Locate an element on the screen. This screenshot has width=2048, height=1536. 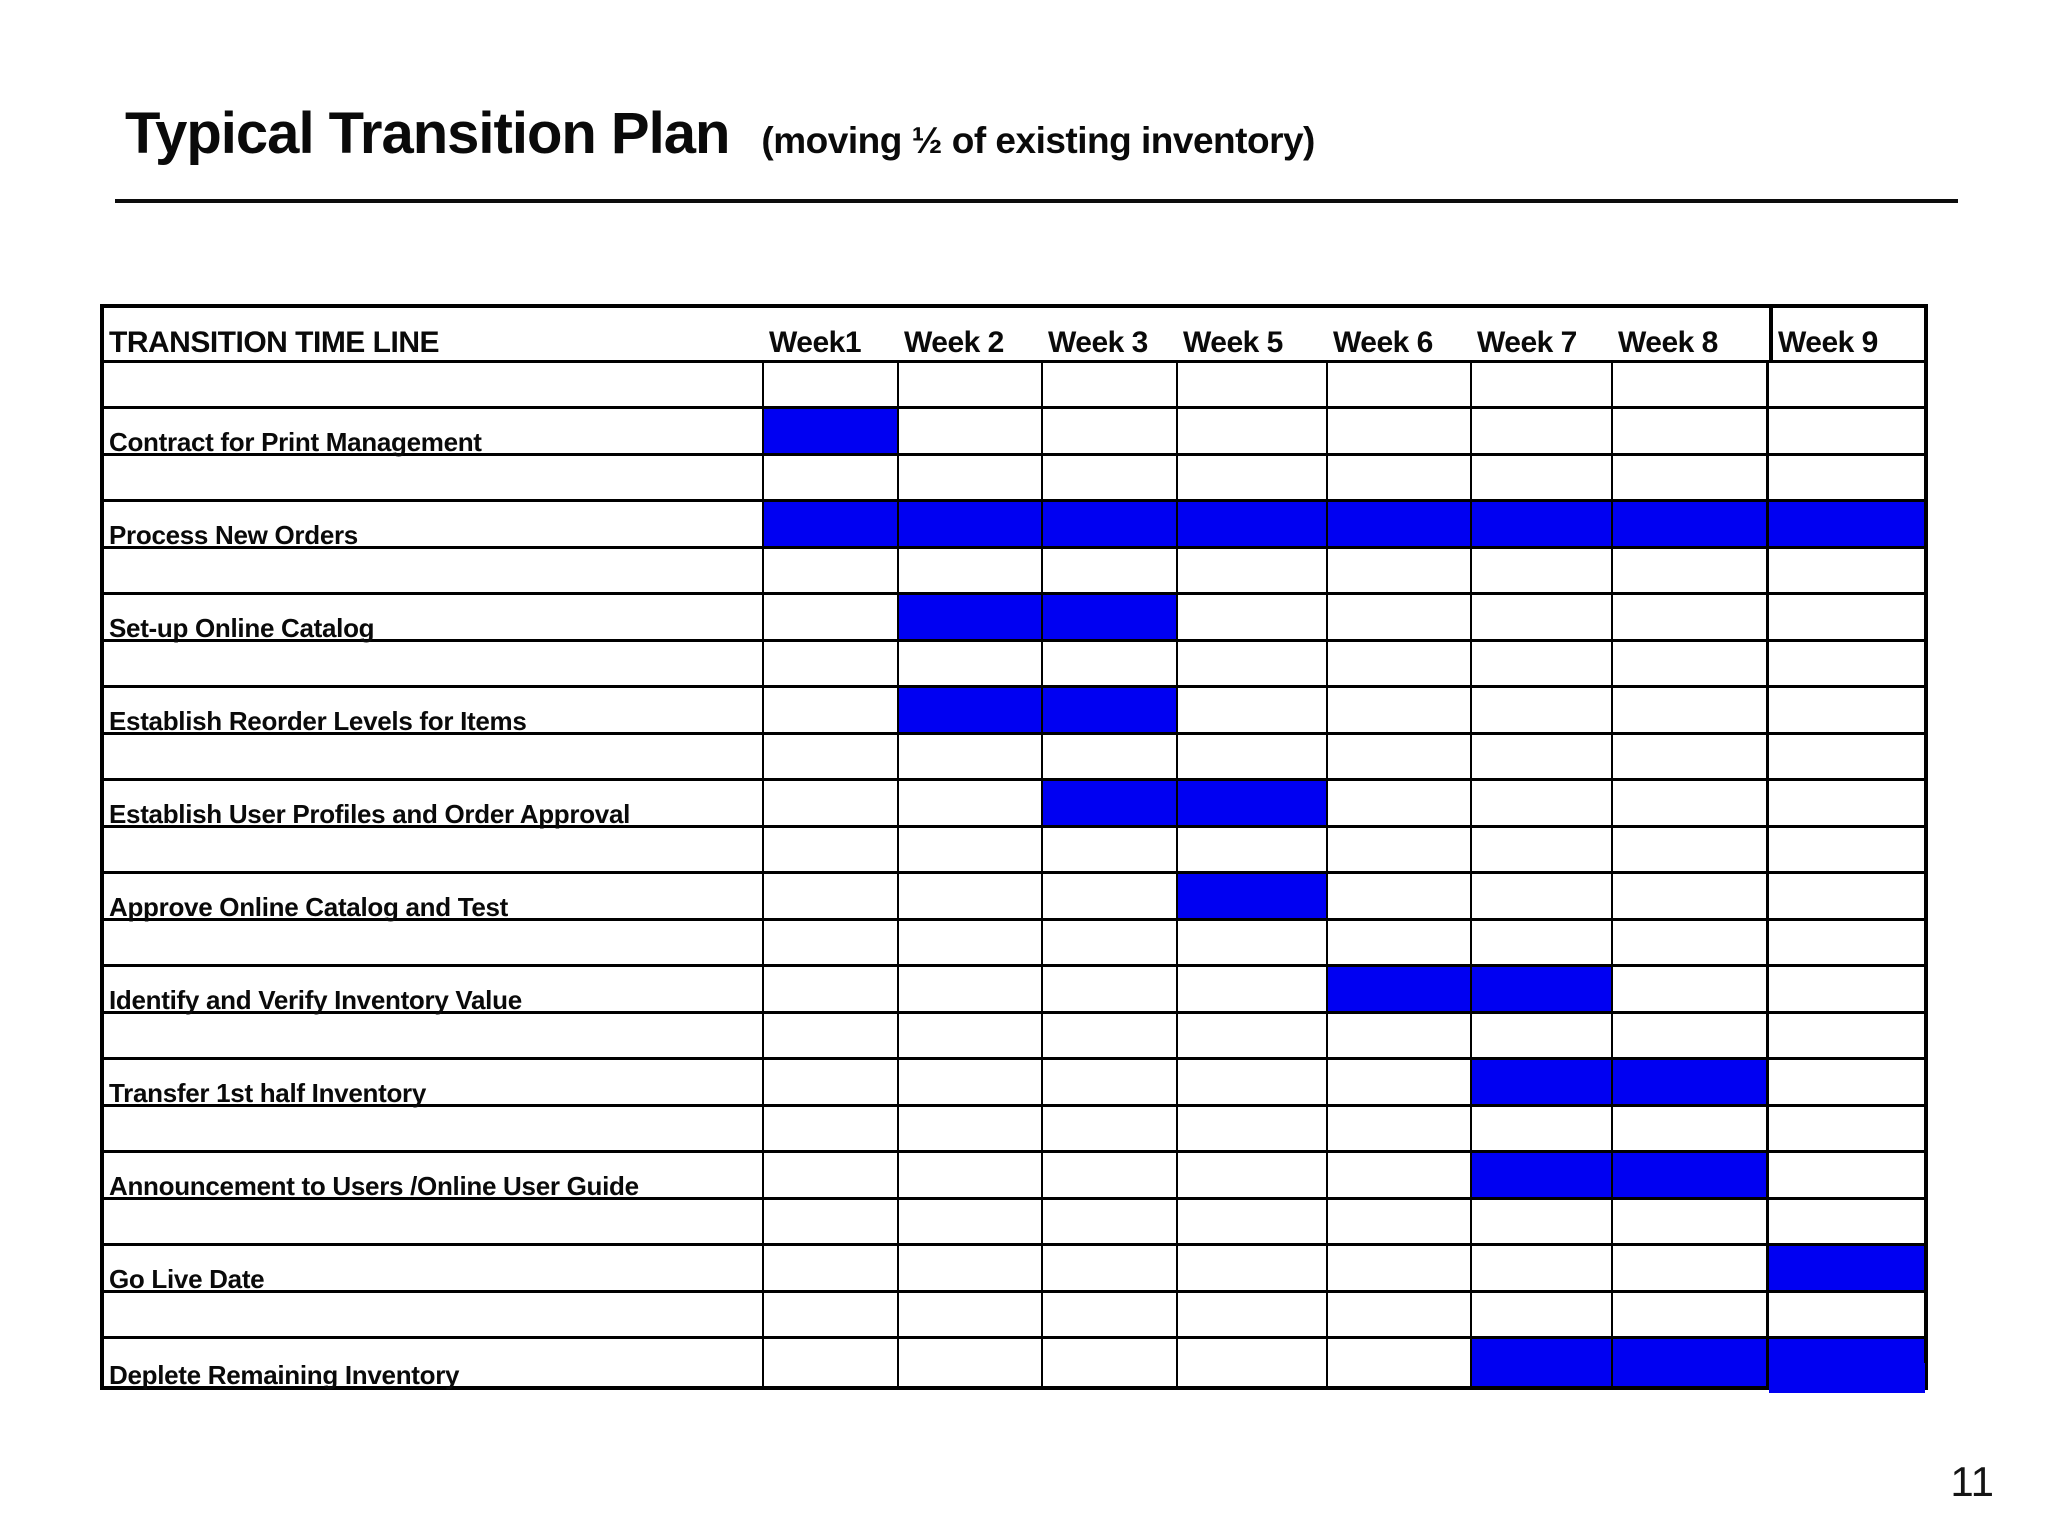
column-header-week-3: Week 3 is located at coordinates (1098, 342).